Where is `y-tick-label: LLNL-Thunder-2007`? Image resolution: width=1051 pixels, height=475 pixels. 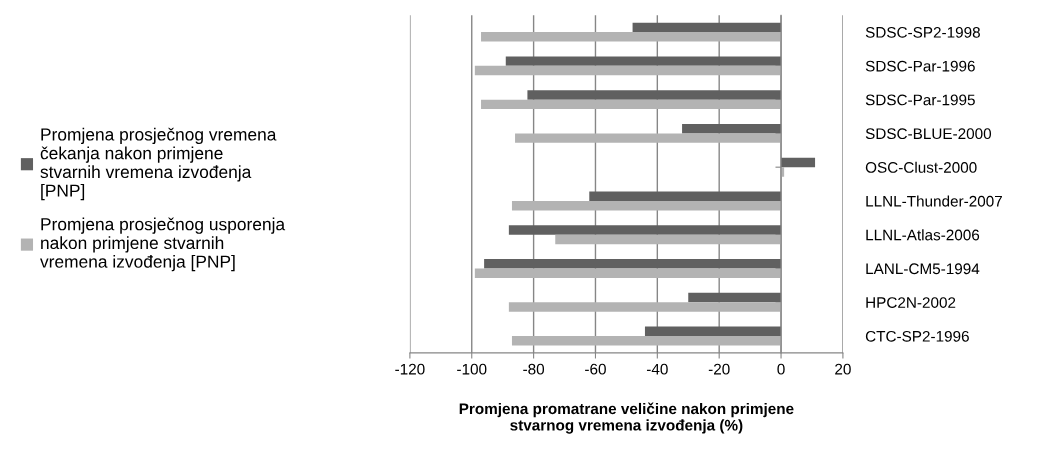
y-tick-label: LLNL-Thunder-2007 is located at coordinates (934, 201).